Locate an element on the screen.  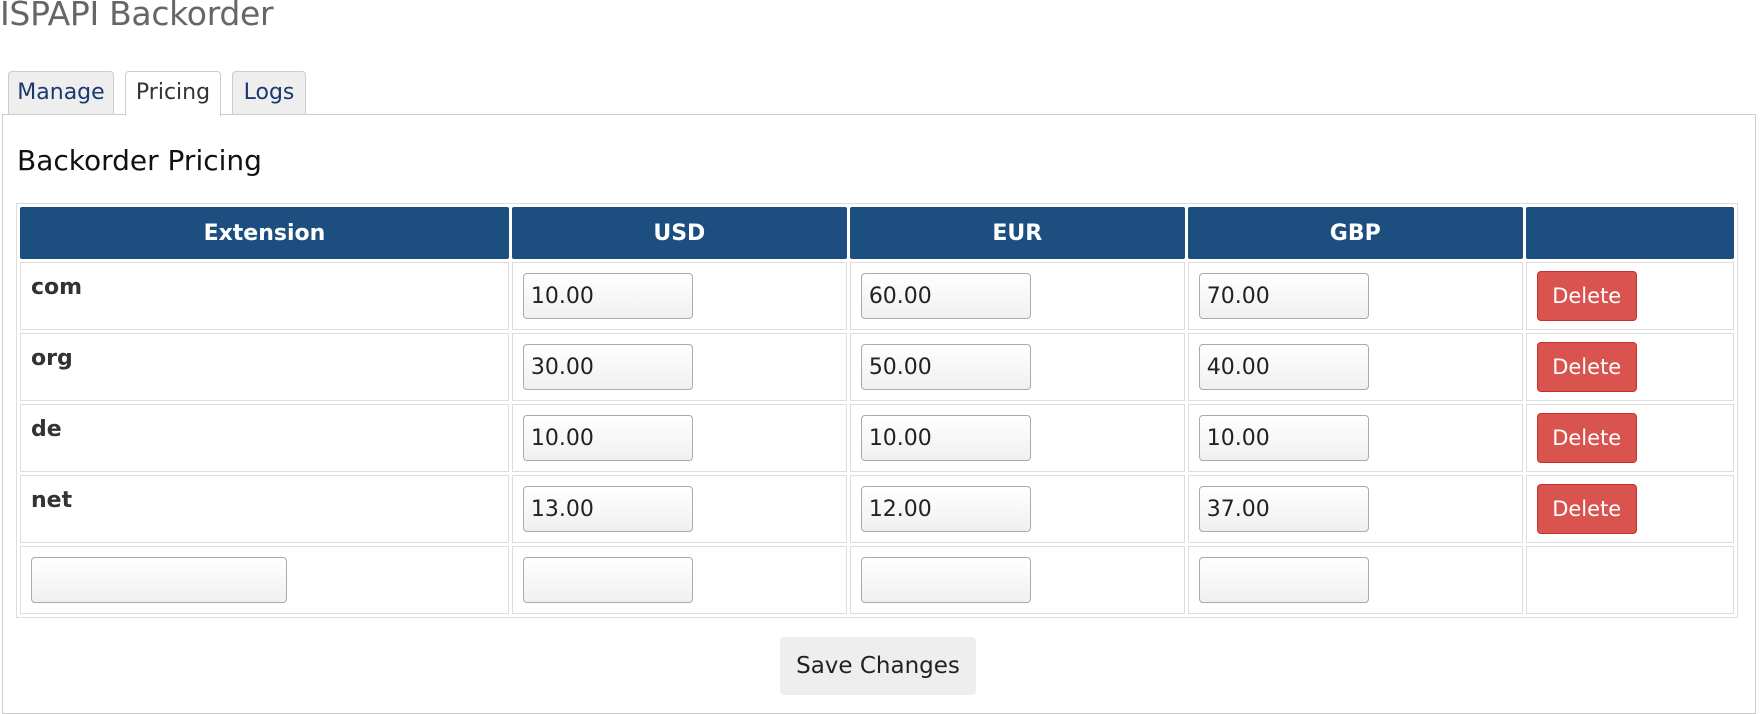
new-extension-input is located at coordinates (159, 580).